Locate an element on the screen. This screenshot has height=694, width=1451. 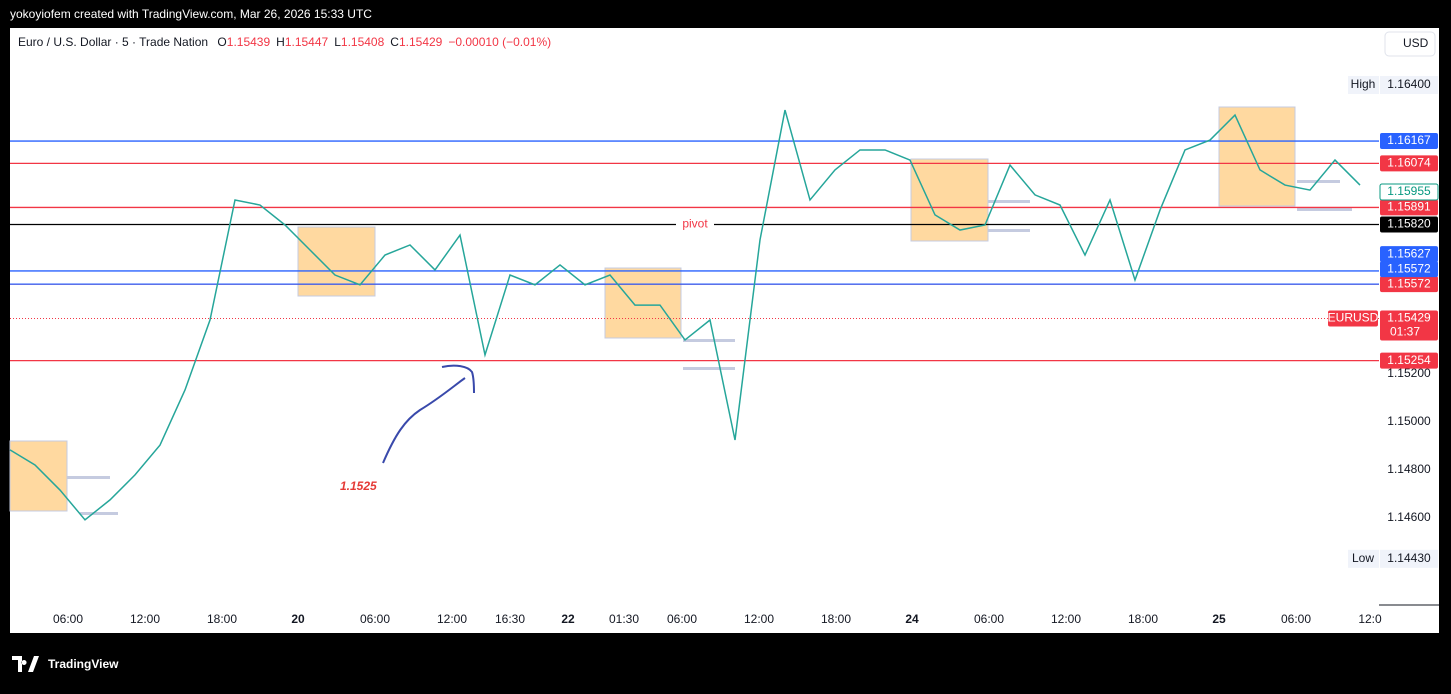
currency: USD is located at coordinates (1416, 43).